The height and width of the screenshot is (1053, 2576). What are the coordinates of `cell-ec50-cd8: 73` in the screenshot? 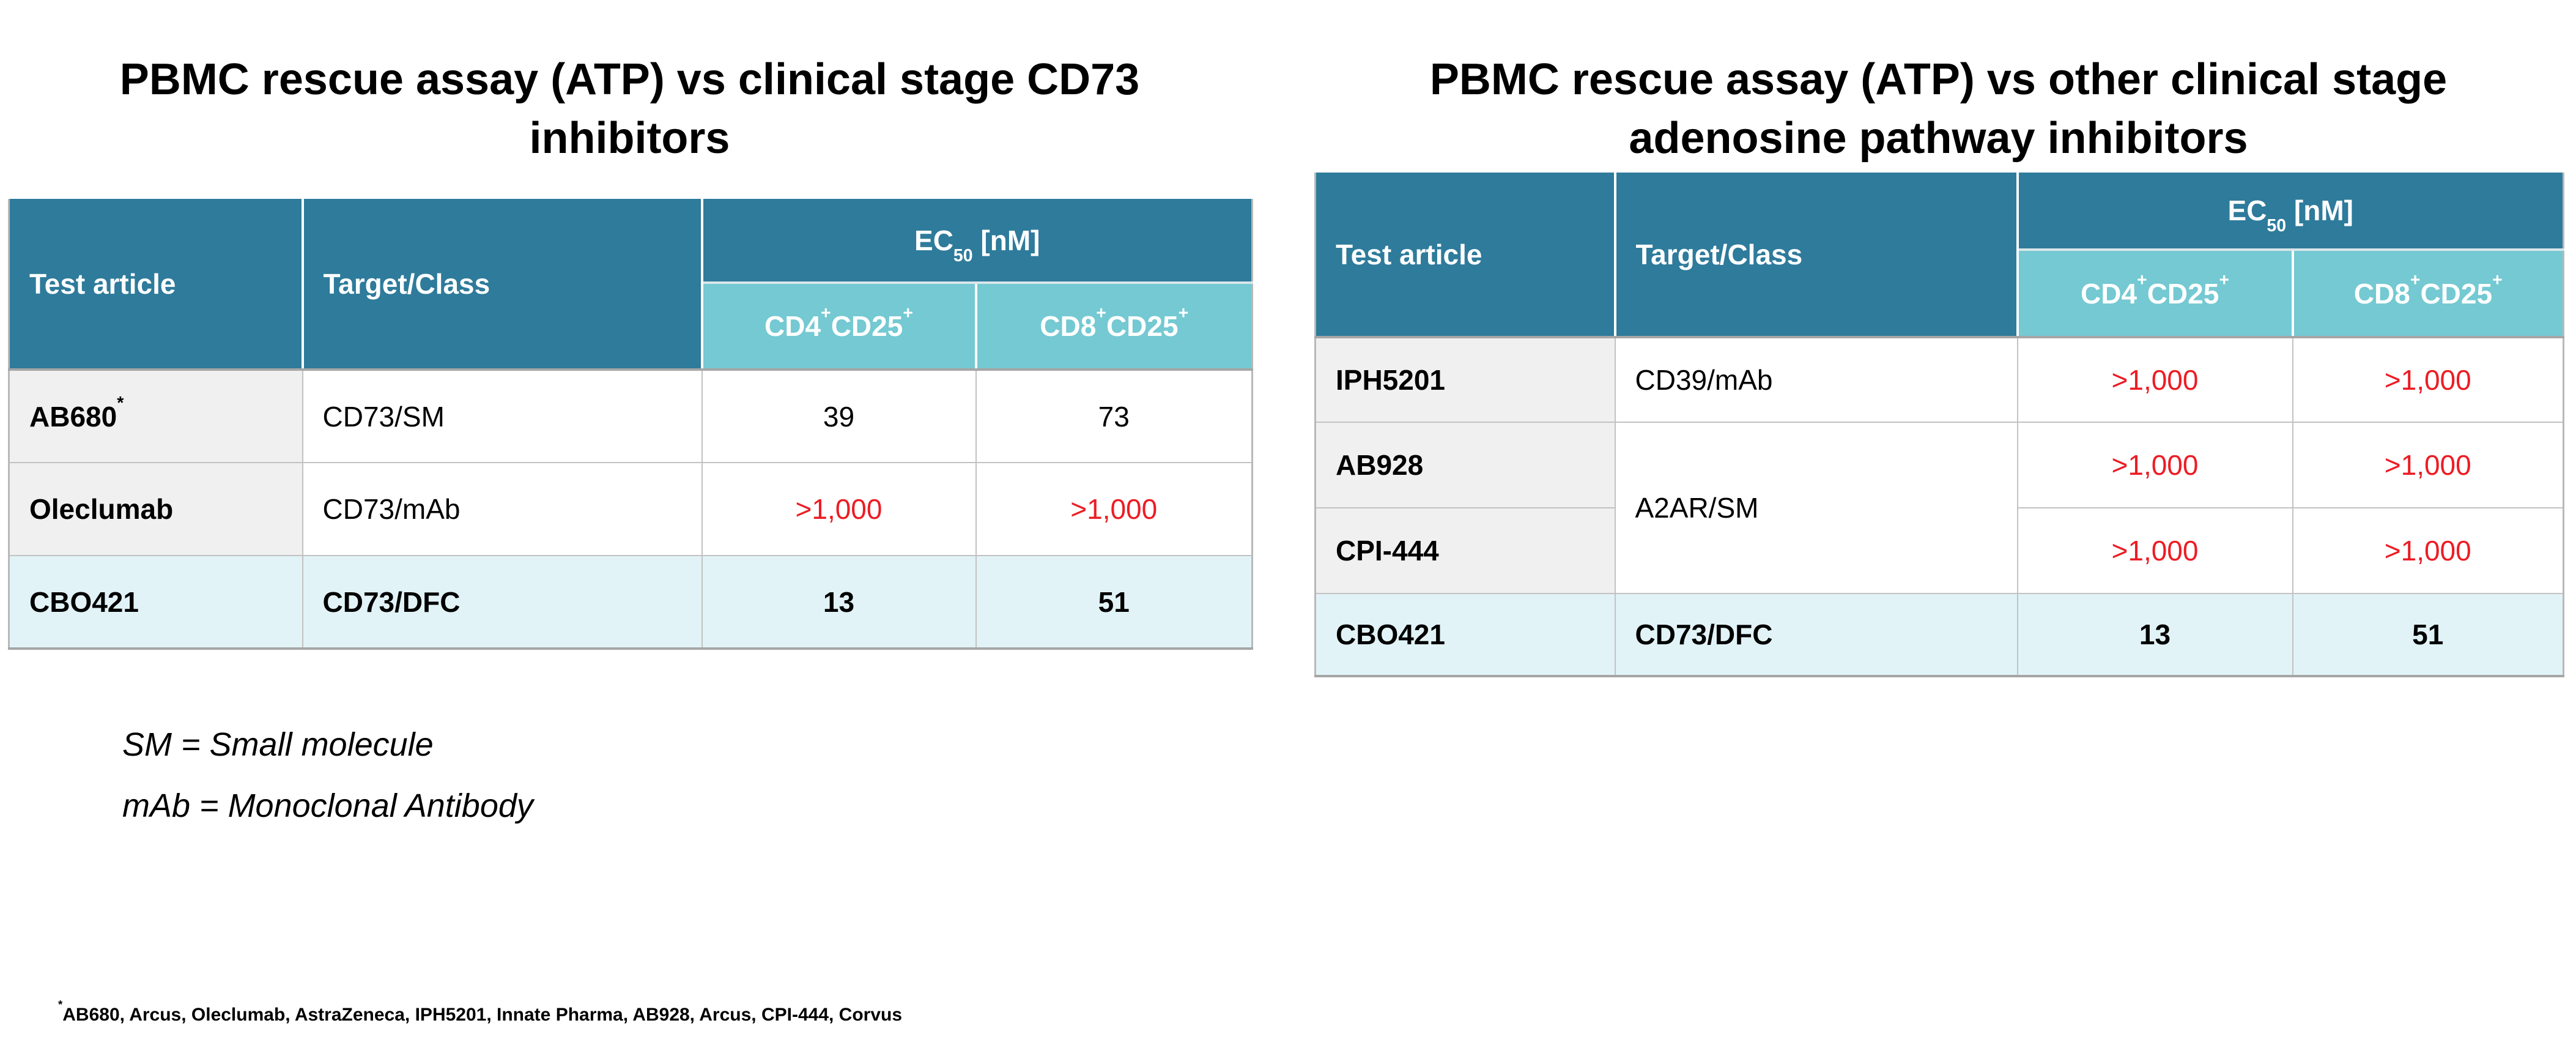 It's located at (1114, 416).